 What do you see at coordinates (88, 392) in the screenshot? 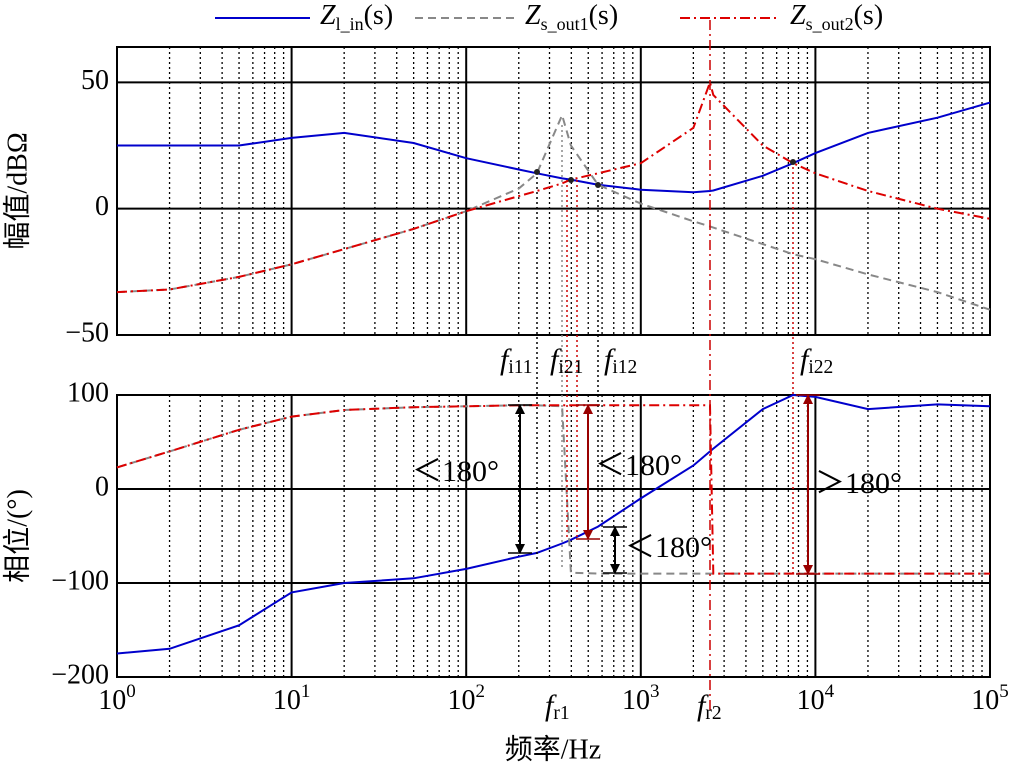
I see `y-tick-label: 100` at bounding box center [88, 392].